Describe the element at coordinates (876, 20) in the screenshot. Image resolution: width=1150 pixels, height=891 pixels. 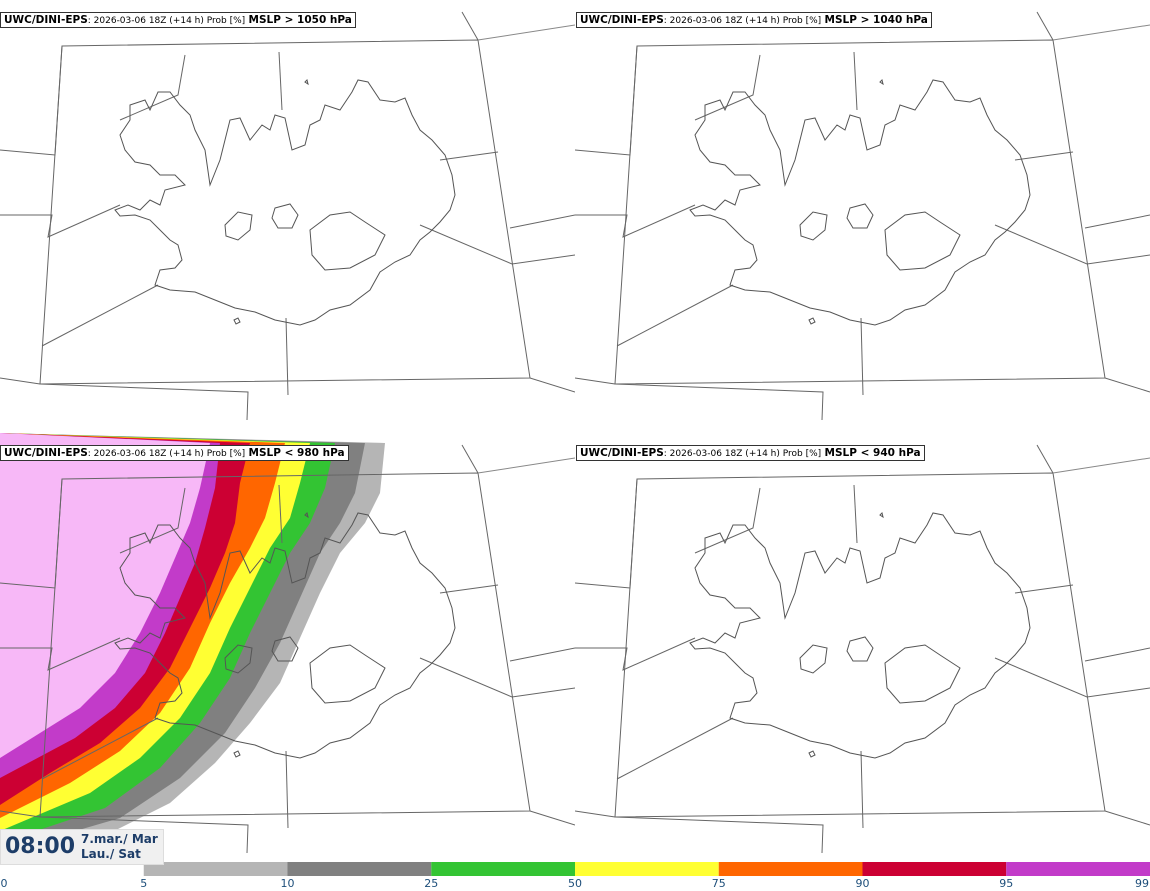
I see `field-name: MSLP > 1040 hPa` at that location.